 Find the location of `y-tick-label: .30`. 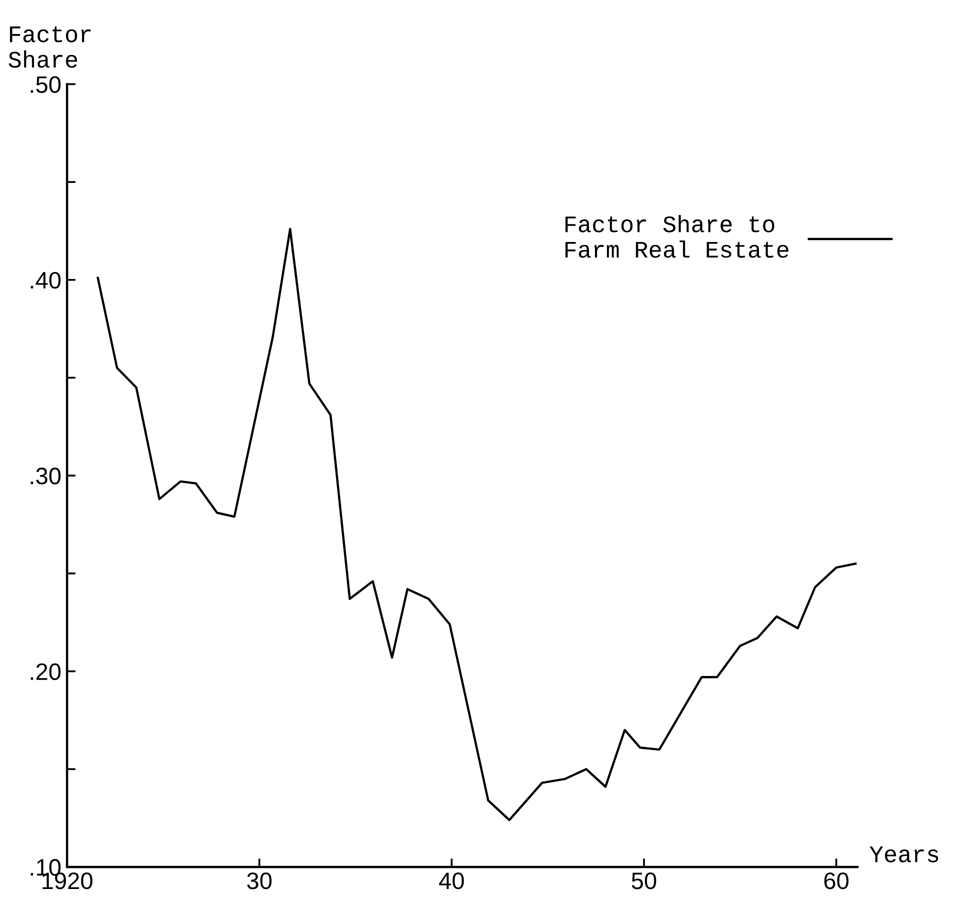

y-tick-label: .30 is located at coordinates (45, 476).